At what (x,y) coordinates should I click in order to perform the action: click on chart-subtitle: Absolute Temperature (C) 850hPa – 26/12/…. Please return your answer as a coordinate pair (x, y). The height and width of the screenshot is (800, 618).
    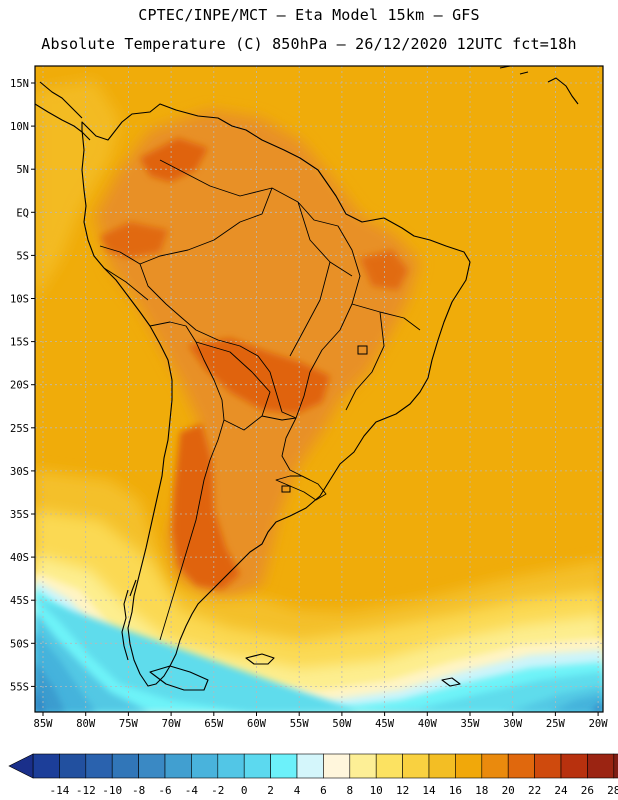
    Looking at the image, I should click on (309, 44).